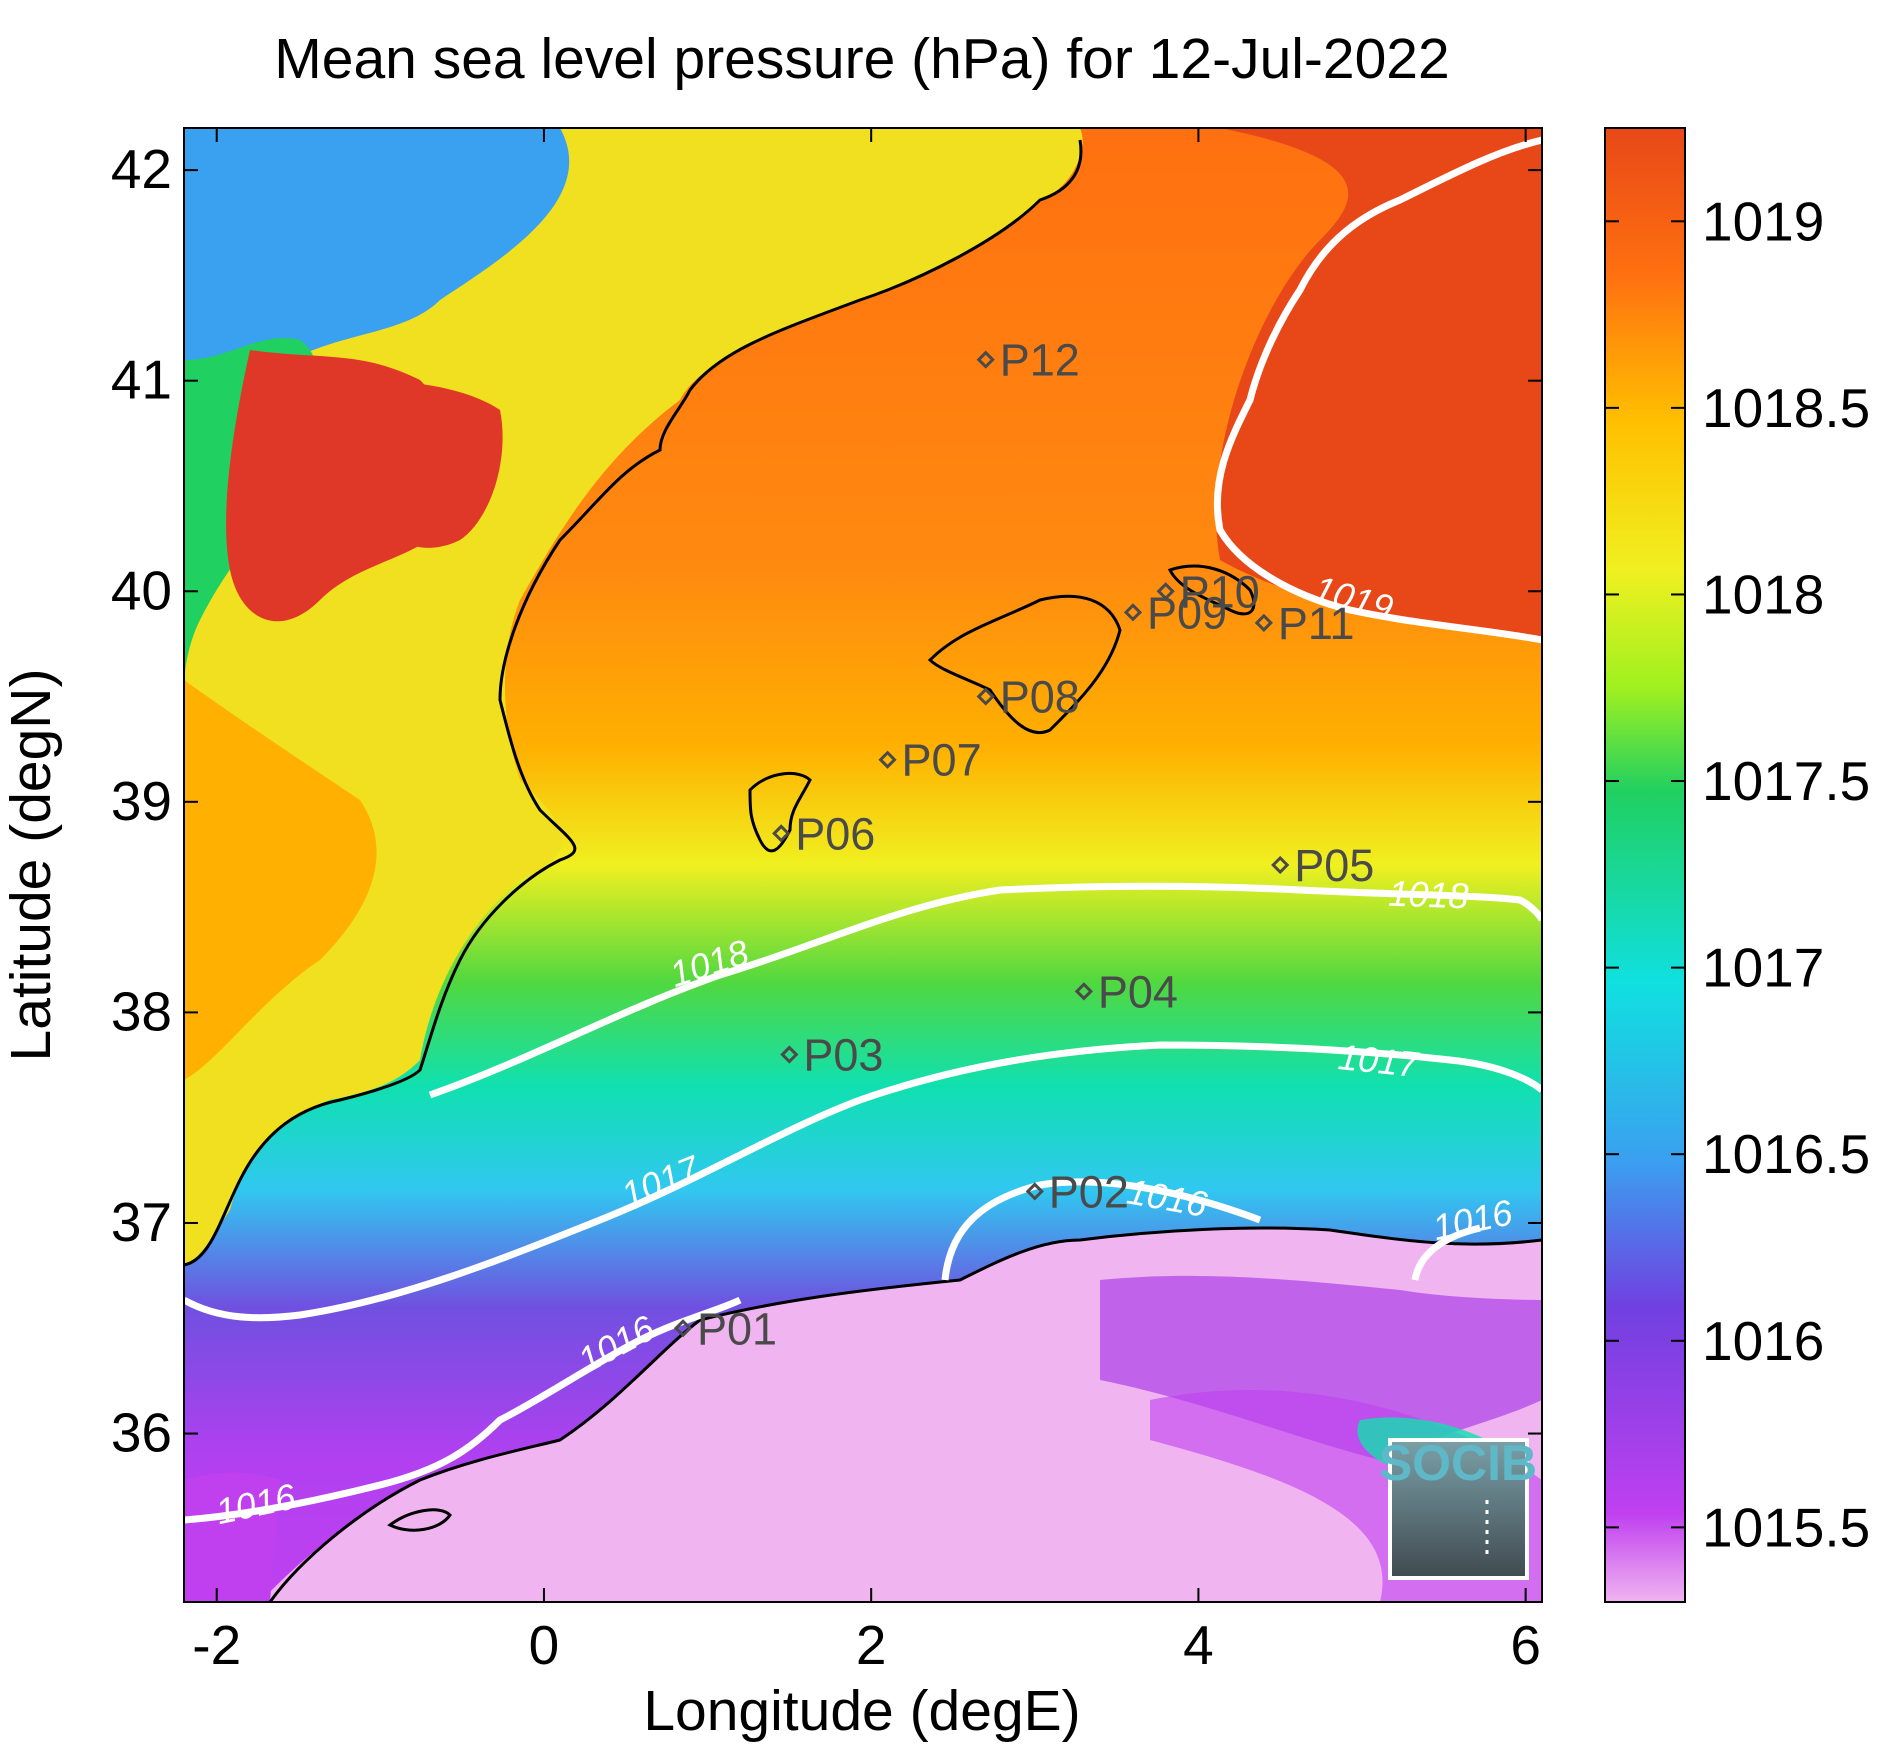 The height and width of the screenshot is (1758, 1904). I want to click on colorbar-tick-label: 1019, so click(1763, 221).